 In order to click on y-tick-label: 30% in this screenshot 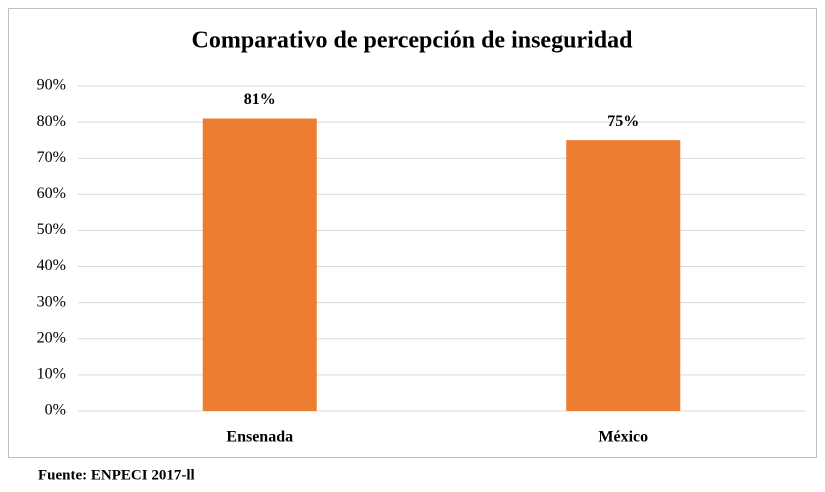, I will do `click(51, 301)`.